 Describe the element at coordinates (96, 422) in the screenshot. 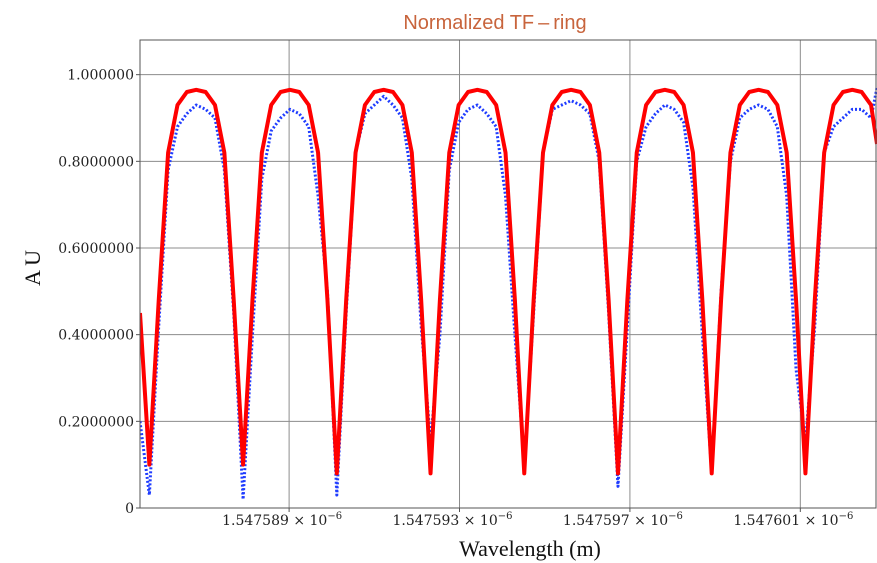

I see `y-tick-label: 0.2000000` at that location.